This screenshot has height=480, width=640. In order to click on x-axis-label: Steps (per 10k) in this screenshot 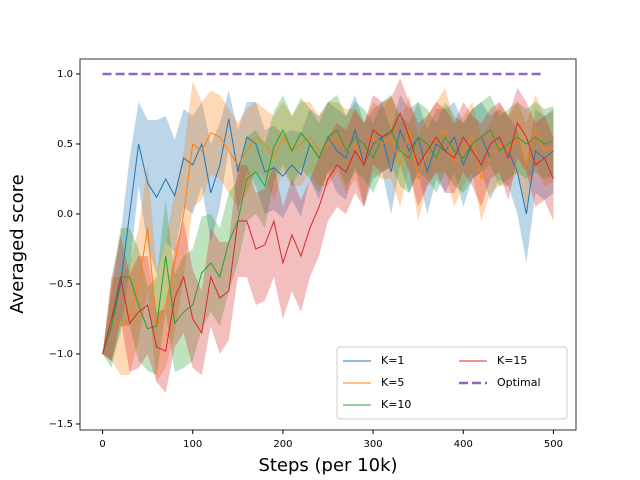, I will do `click(327, 465)`.